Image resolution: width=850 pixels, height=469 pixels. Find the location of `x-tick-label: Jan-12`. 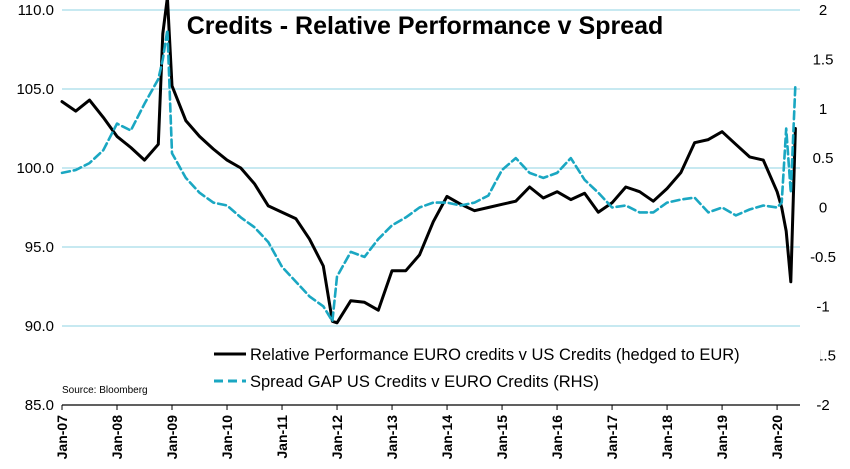

x-tick-label: Jan-12 is located at coordinates (337, 437).